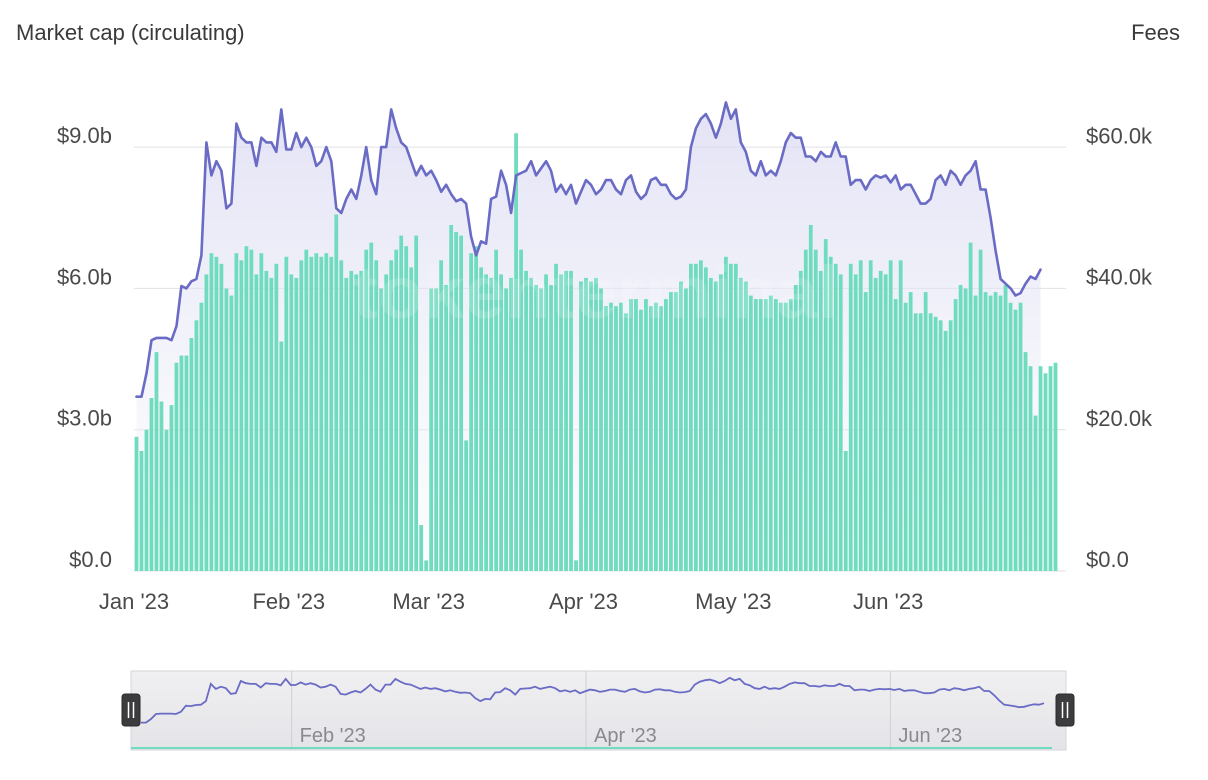 The image size is (1208, 780). I want to click on navigator-label: Jun '23, so click(930, 736).